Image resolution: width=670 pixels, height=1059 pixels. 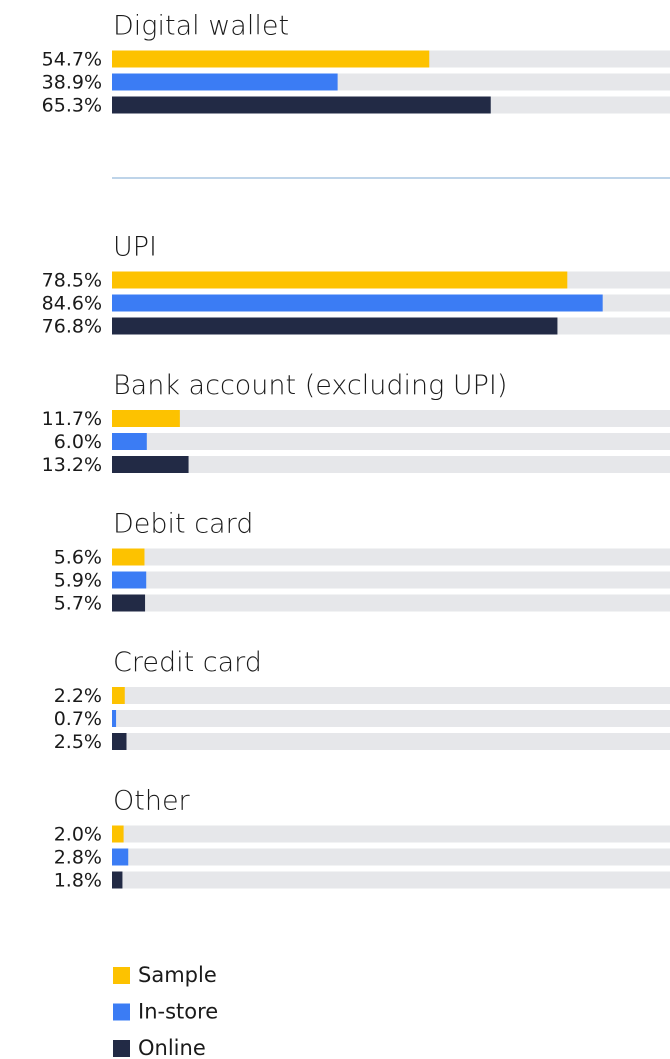 What do you see at coordinates (72, 106) in the screenshot?
I see `value-label: 65.3%` at bounding box center [72, 106].